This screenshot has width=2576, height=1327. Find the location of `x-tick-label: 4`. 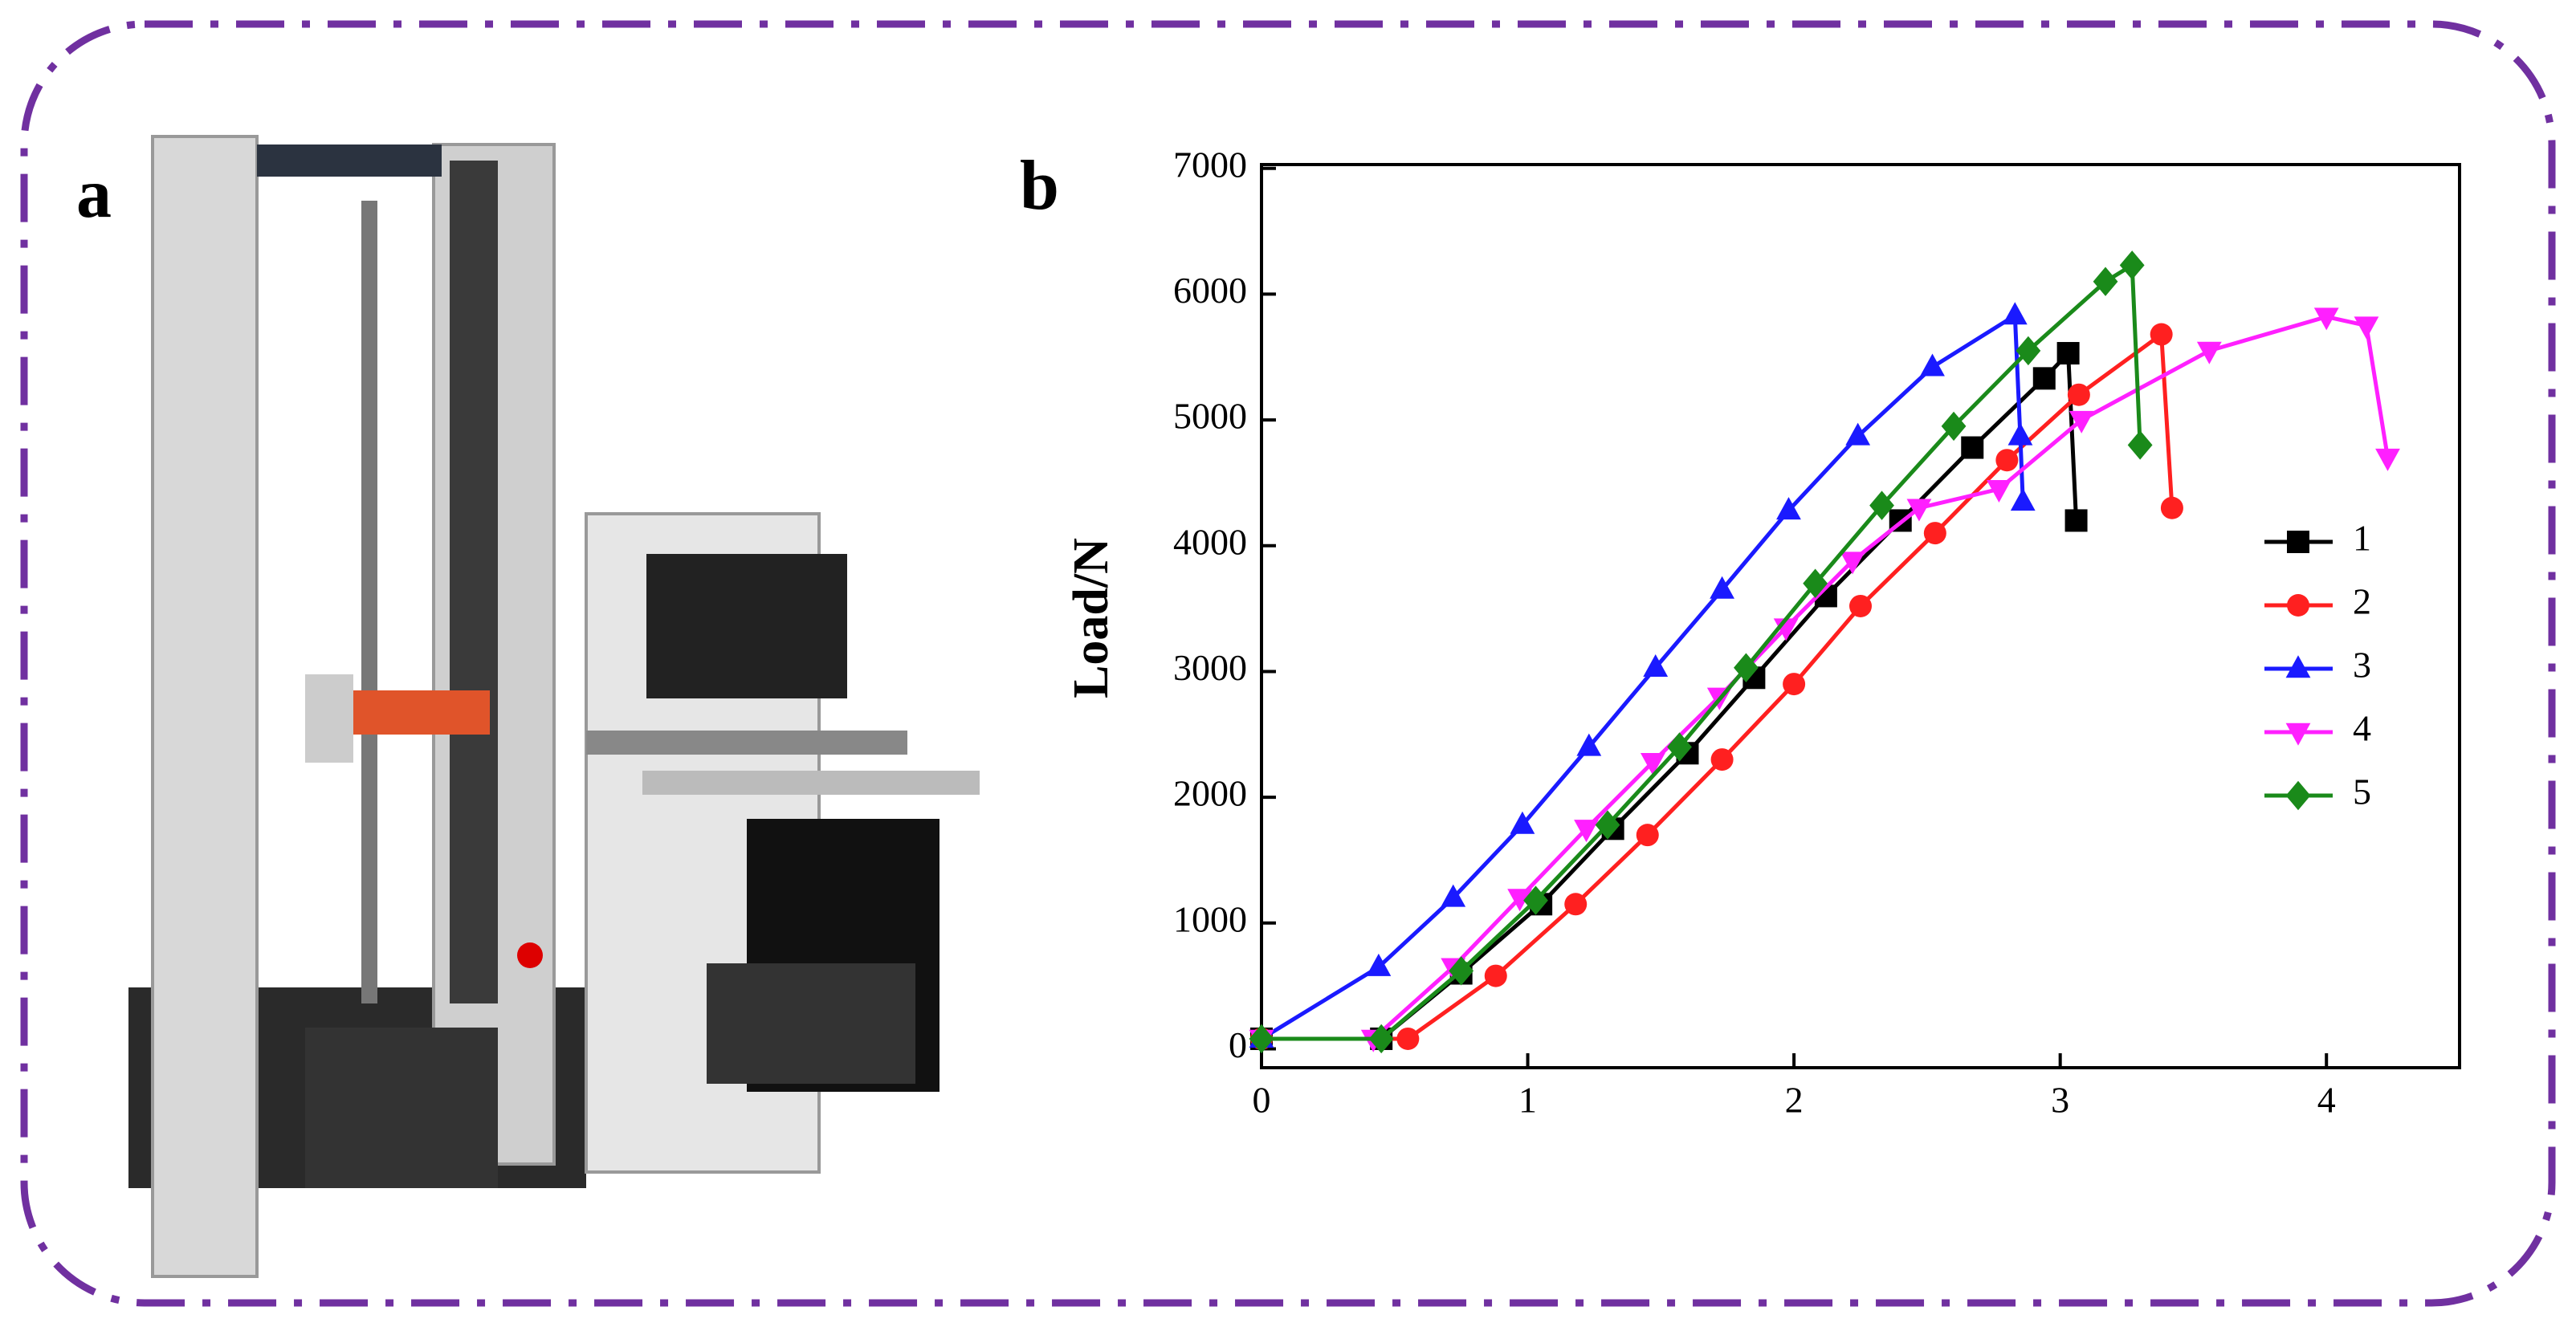

x-tick-label: 4 is located at coordinates (2326, 1100).